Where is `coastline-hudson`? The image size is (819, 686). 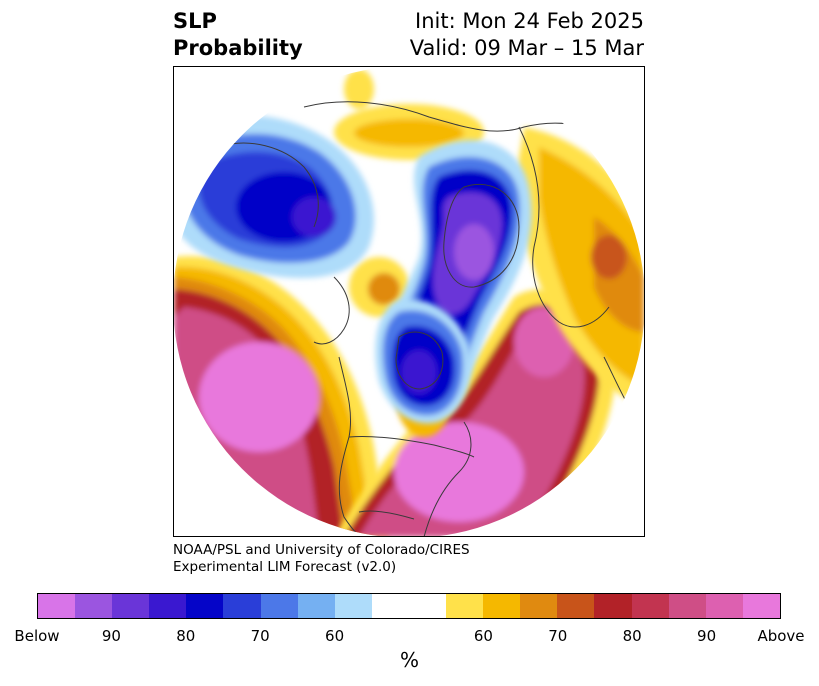
coastline-hudson is located at coordinates (419, 360).